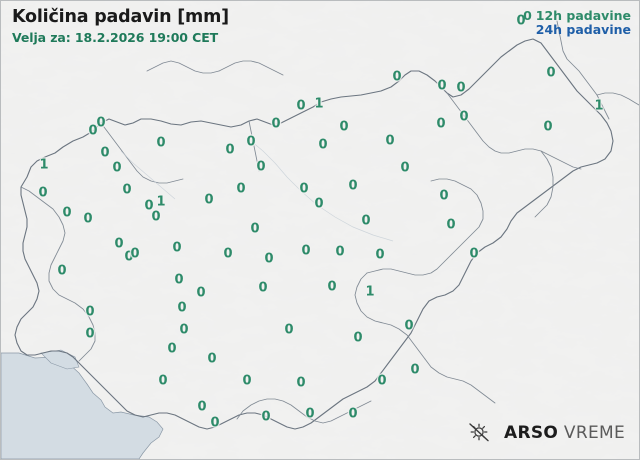  What do you see at coordinates (531, 433) in the screenshot?
I see `brand-name-bold: ARSO` at bounding box center [531, 433].